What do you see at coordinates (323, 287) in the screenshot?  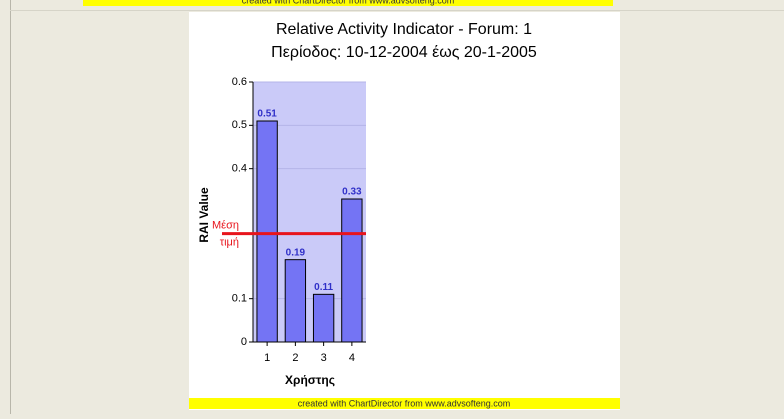 I see `value-label: 0.11` at bounding box center [323, 287].